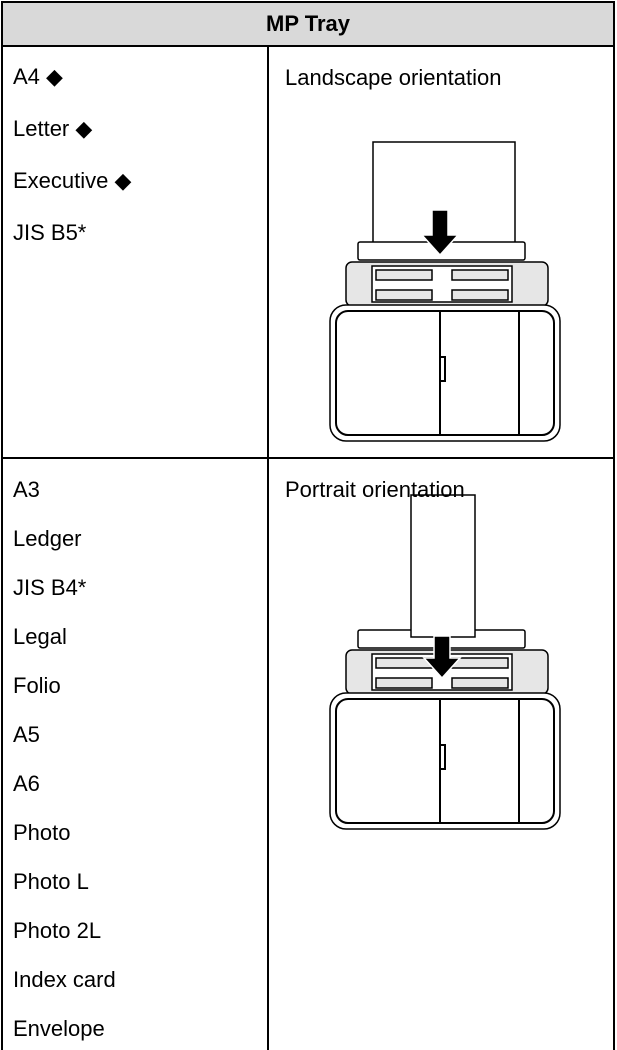 The height and width of the screenshot is (1050, 617). I want to click on paper-size: Envelope, so click(59, 1028).